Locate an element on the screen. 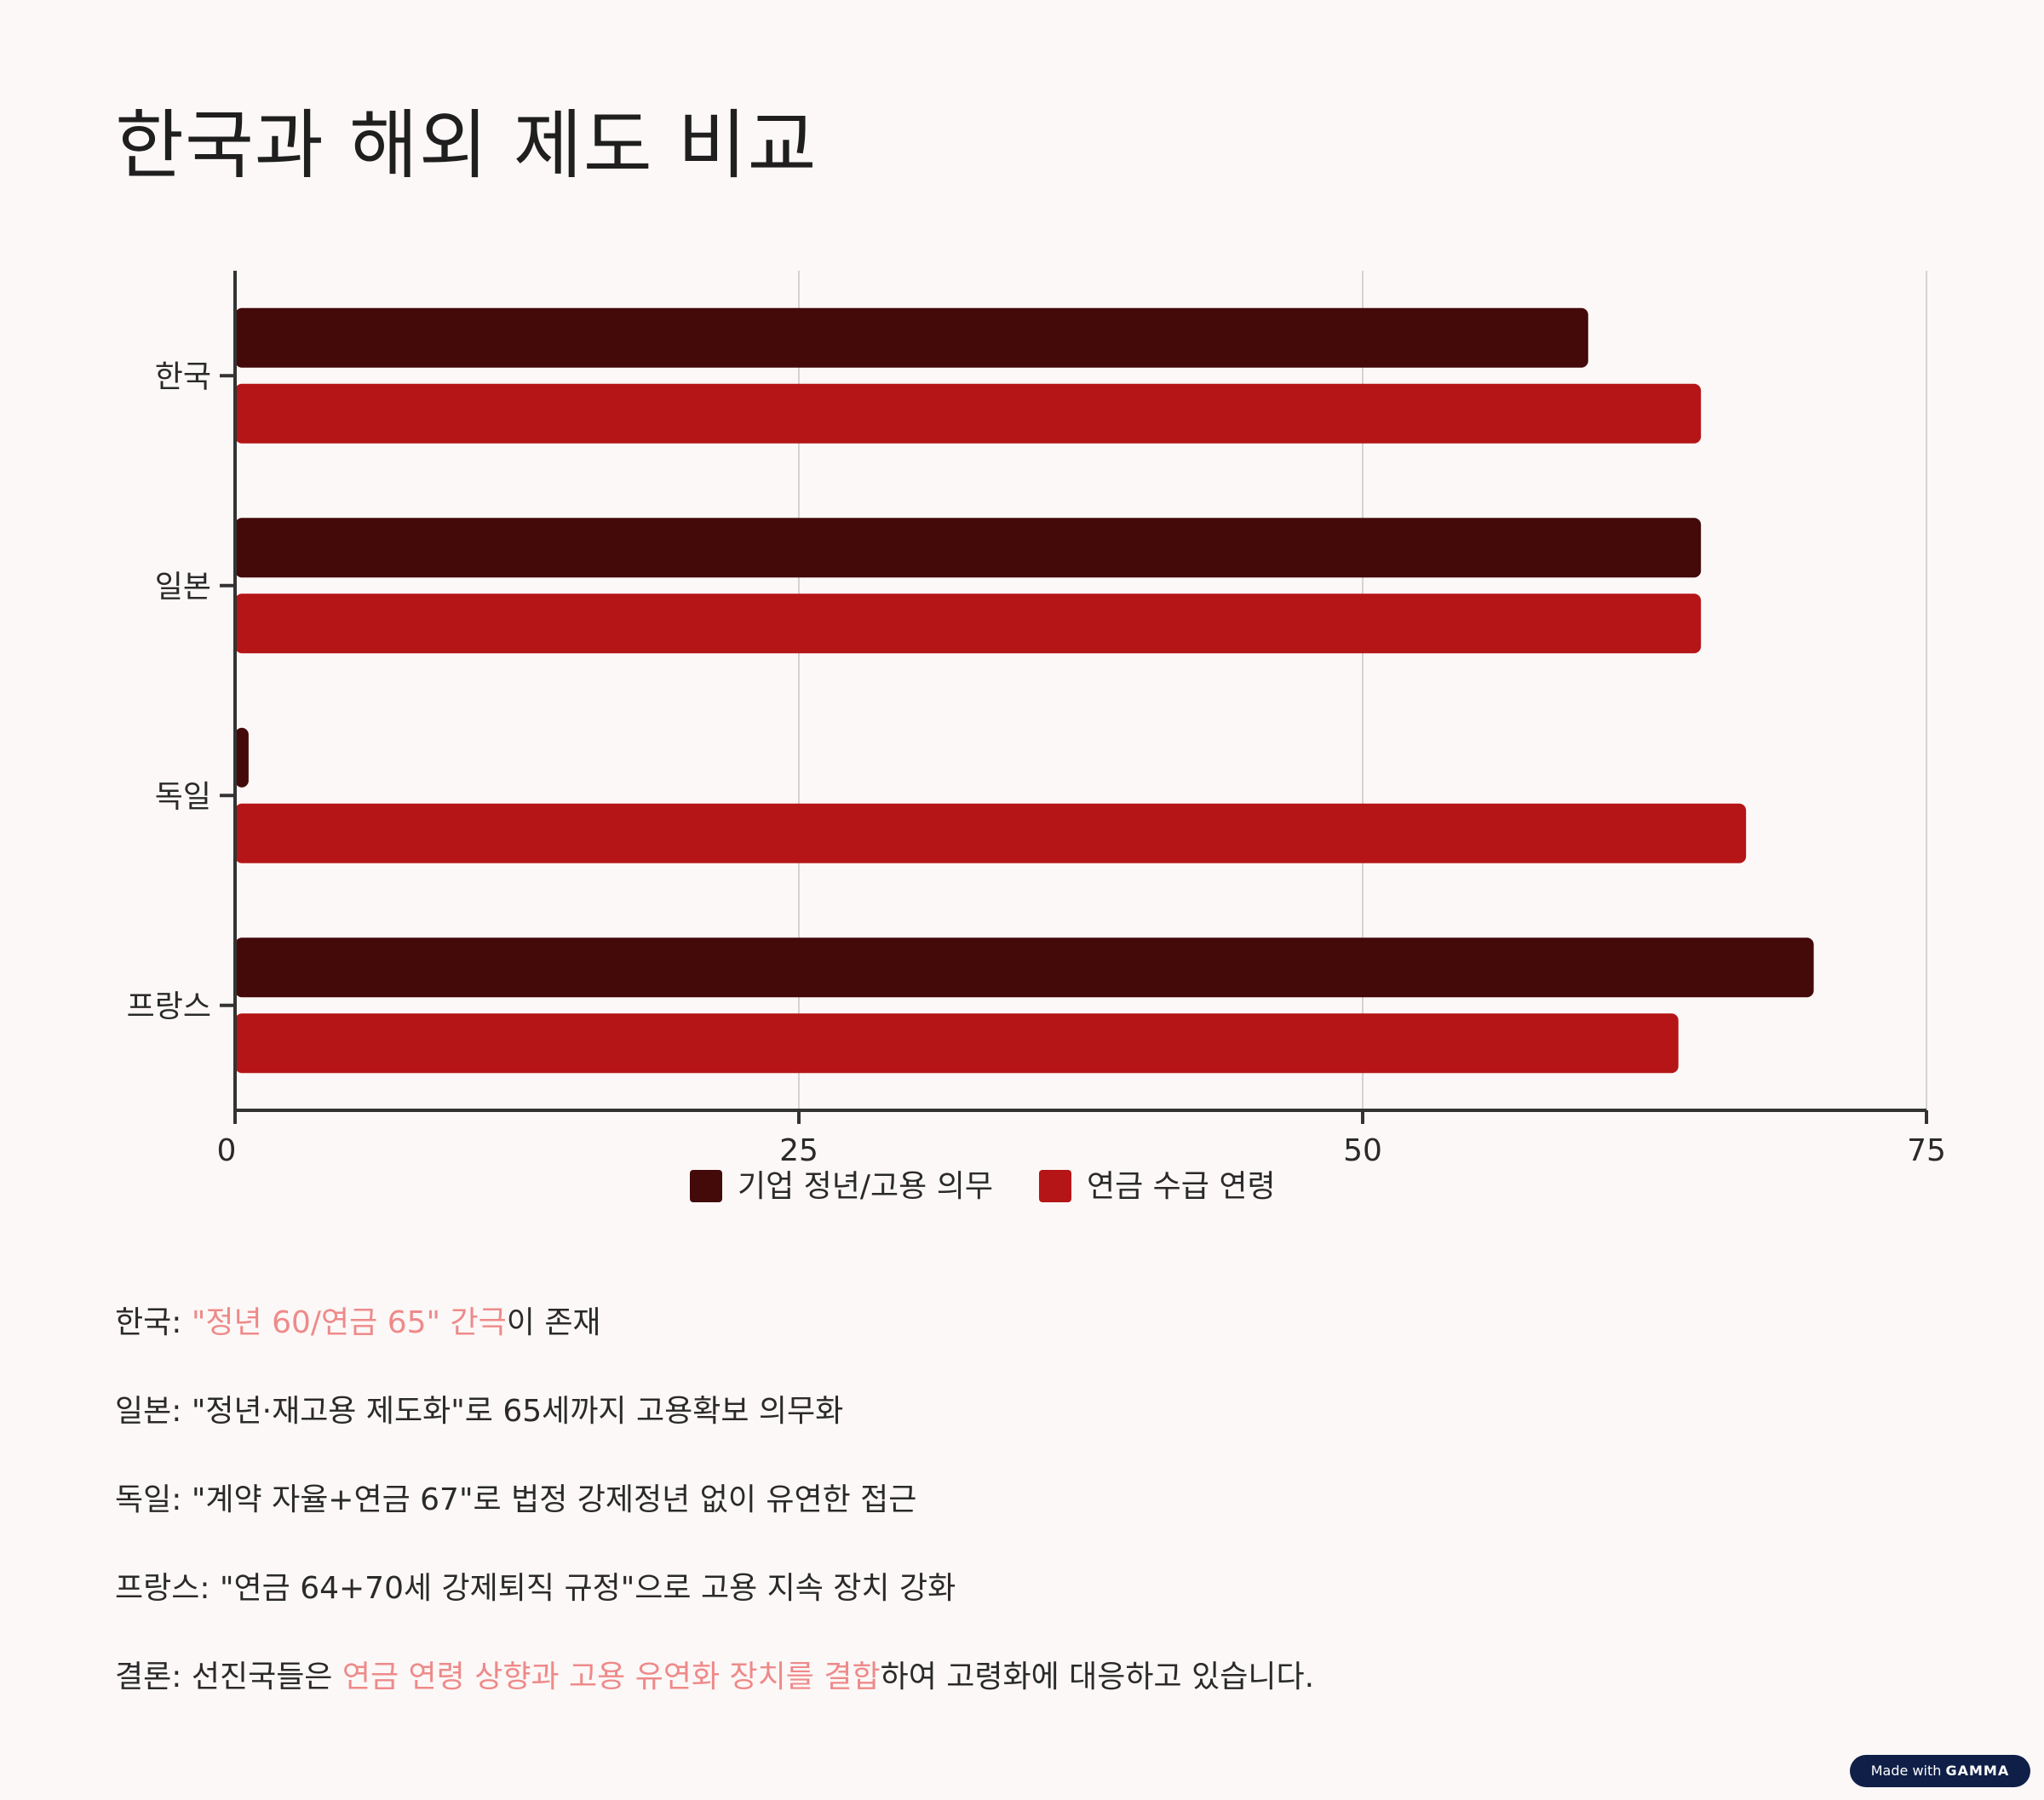  x-tick-label: 75 is located at coordinates (1926, 1150).